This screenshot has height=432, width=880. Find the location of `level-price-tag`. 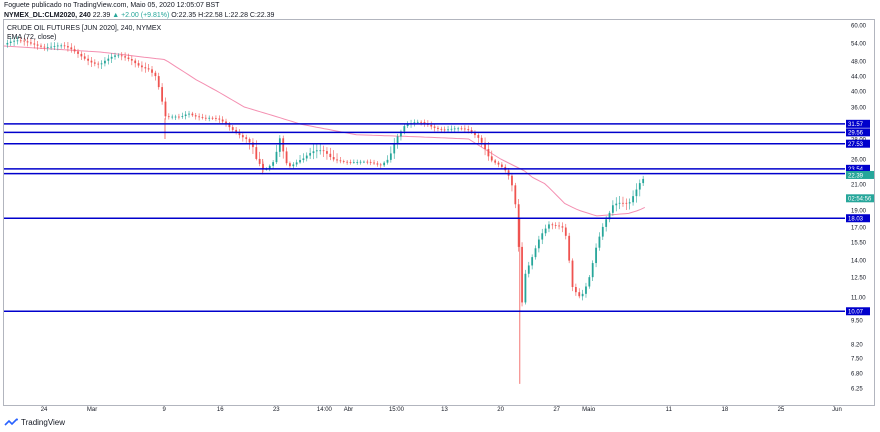

level-price-tag is located at coordinates (858, 132).